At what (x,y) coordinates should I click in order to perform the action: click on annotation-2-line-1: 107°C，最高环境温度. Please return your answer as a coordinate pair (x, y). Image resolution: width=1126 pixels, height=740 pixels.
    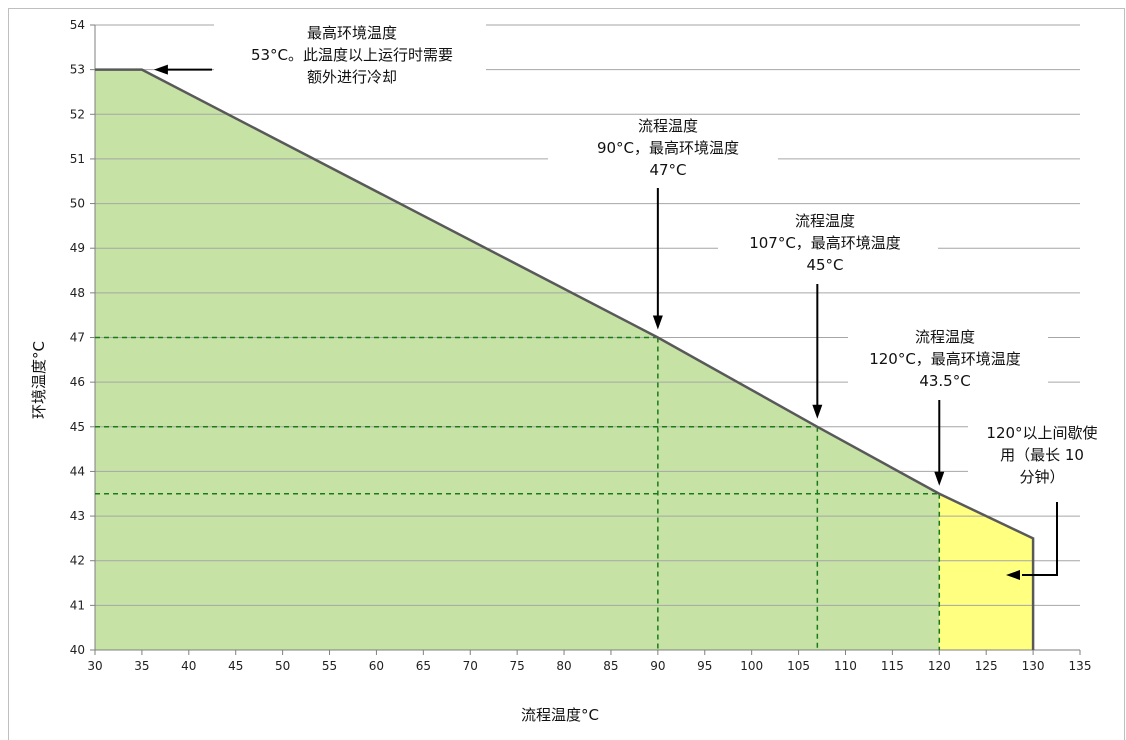
    Looking at the image, I should click on (825, 243).